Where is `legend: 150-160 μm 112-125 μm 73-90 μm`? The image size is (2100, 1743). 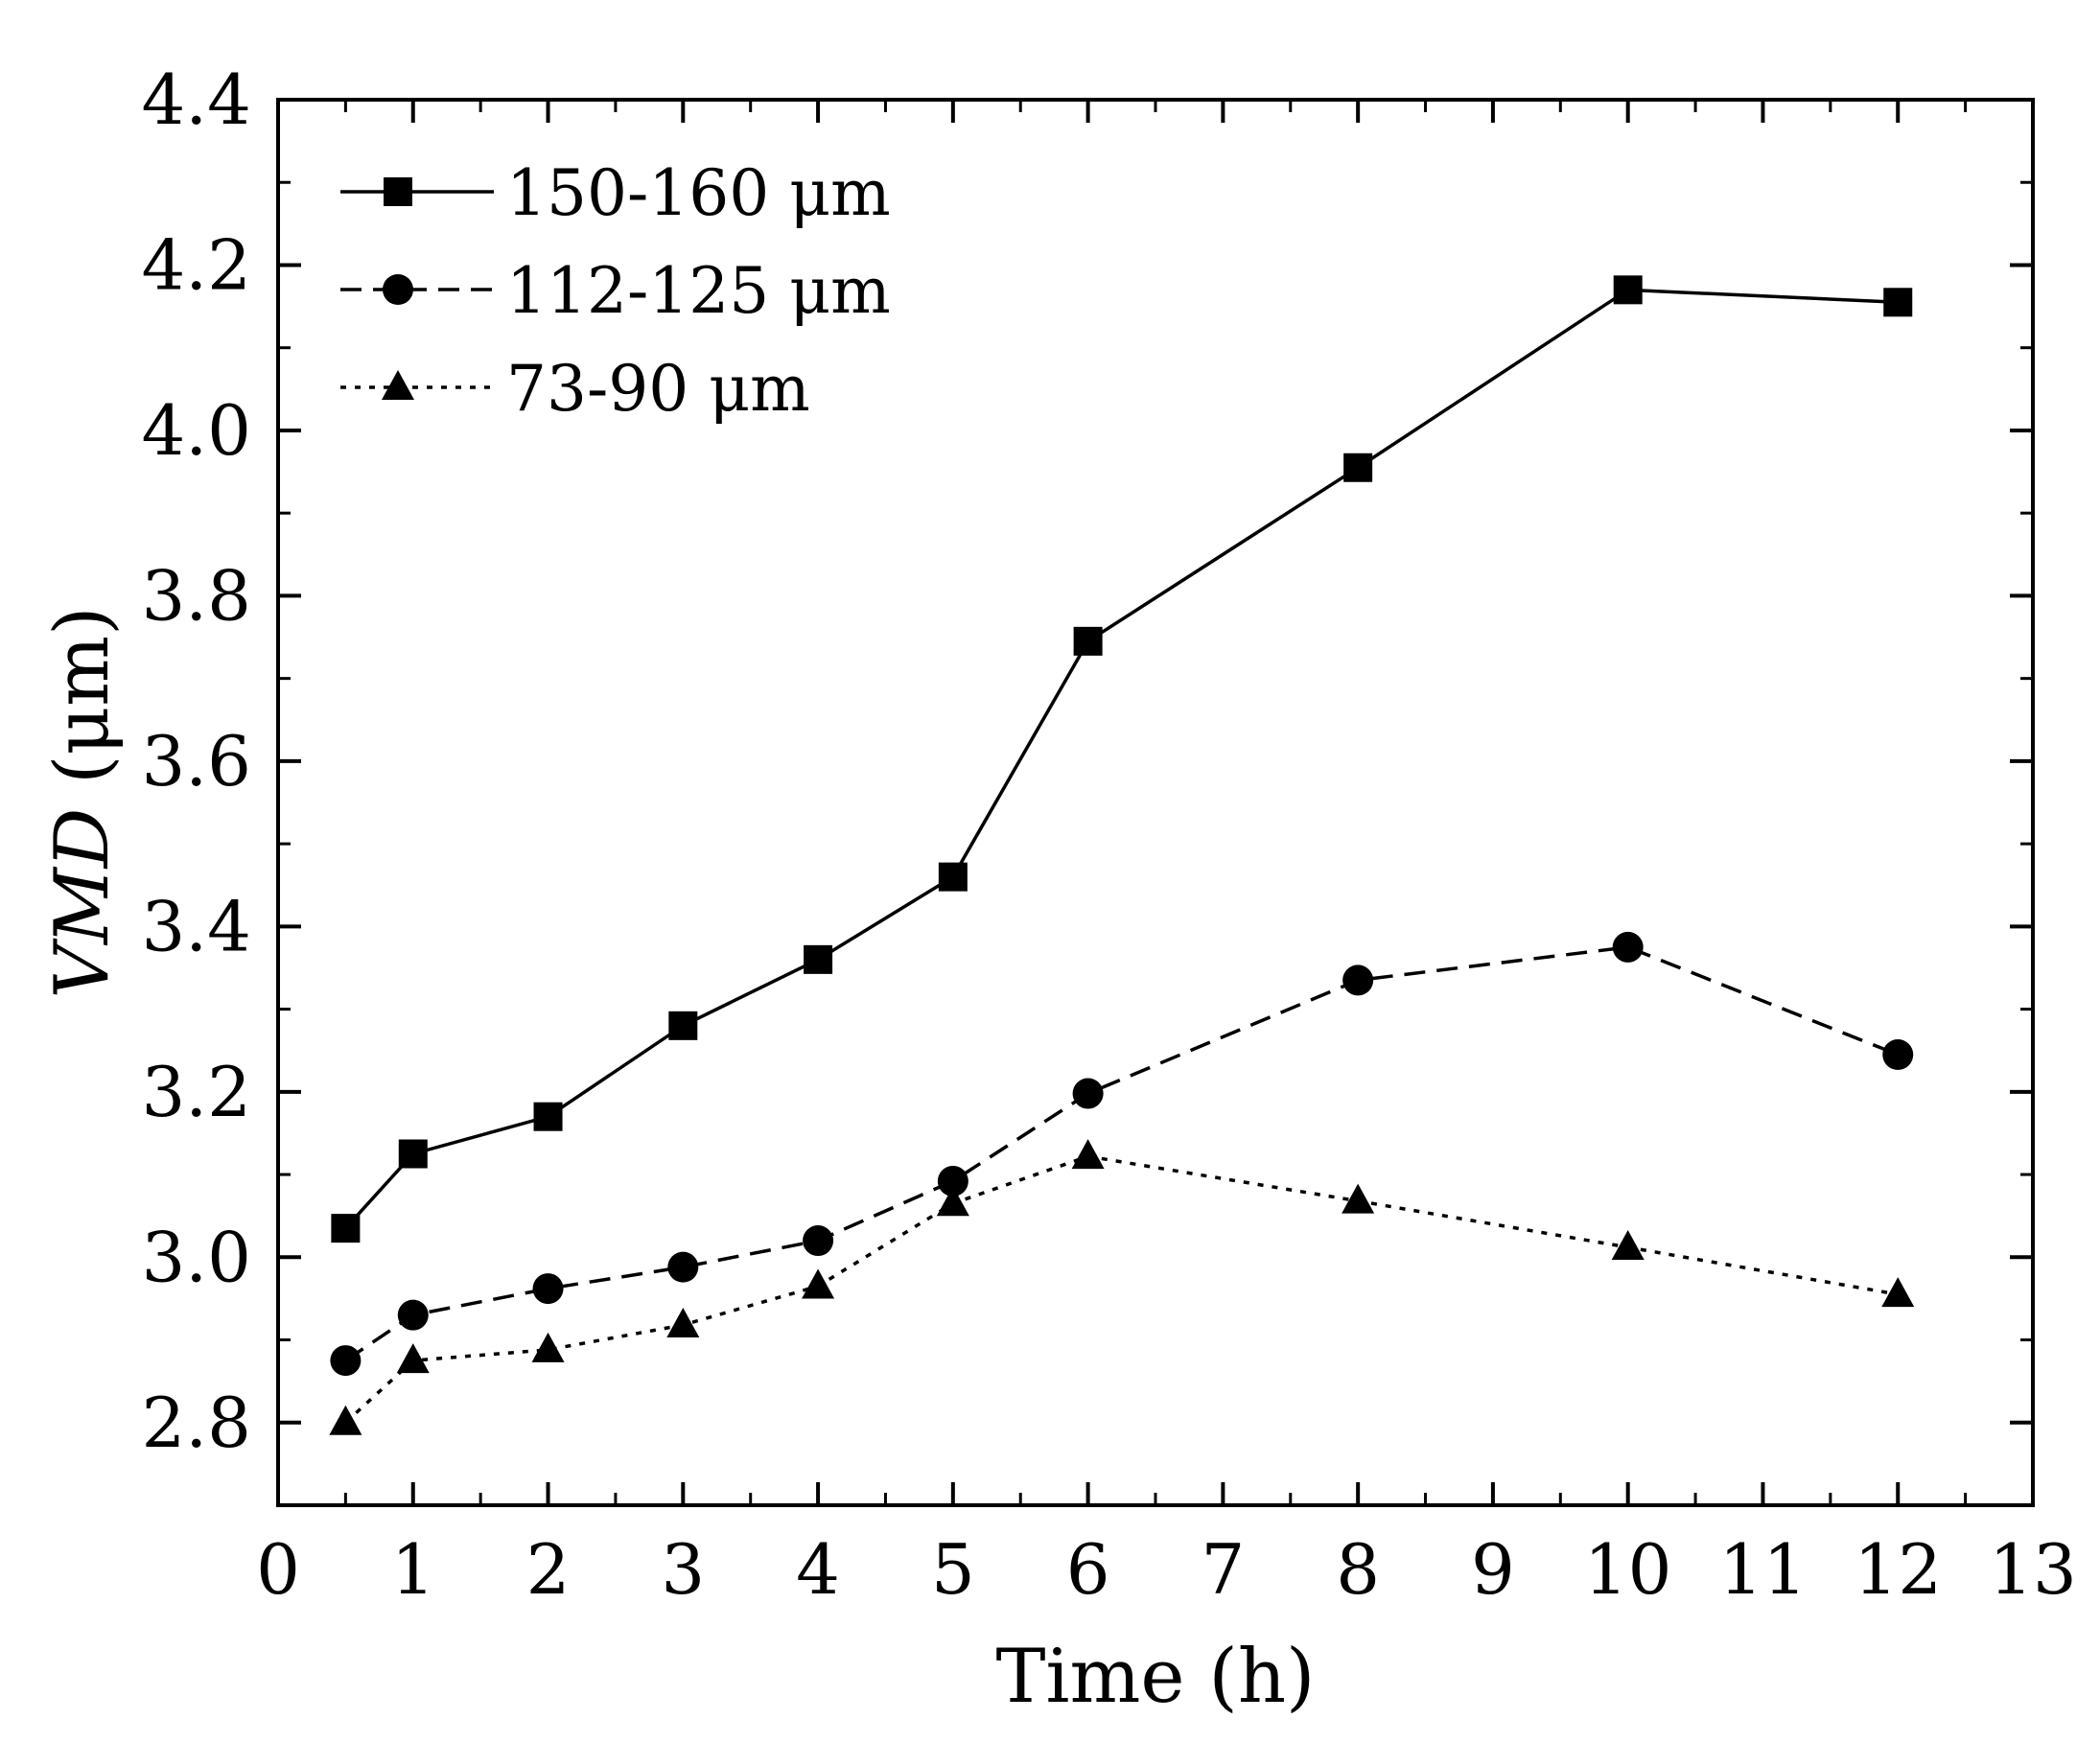 legend: 150-160 μm 112-125 μm 73-90 μm is located at coordinates (615, 291).